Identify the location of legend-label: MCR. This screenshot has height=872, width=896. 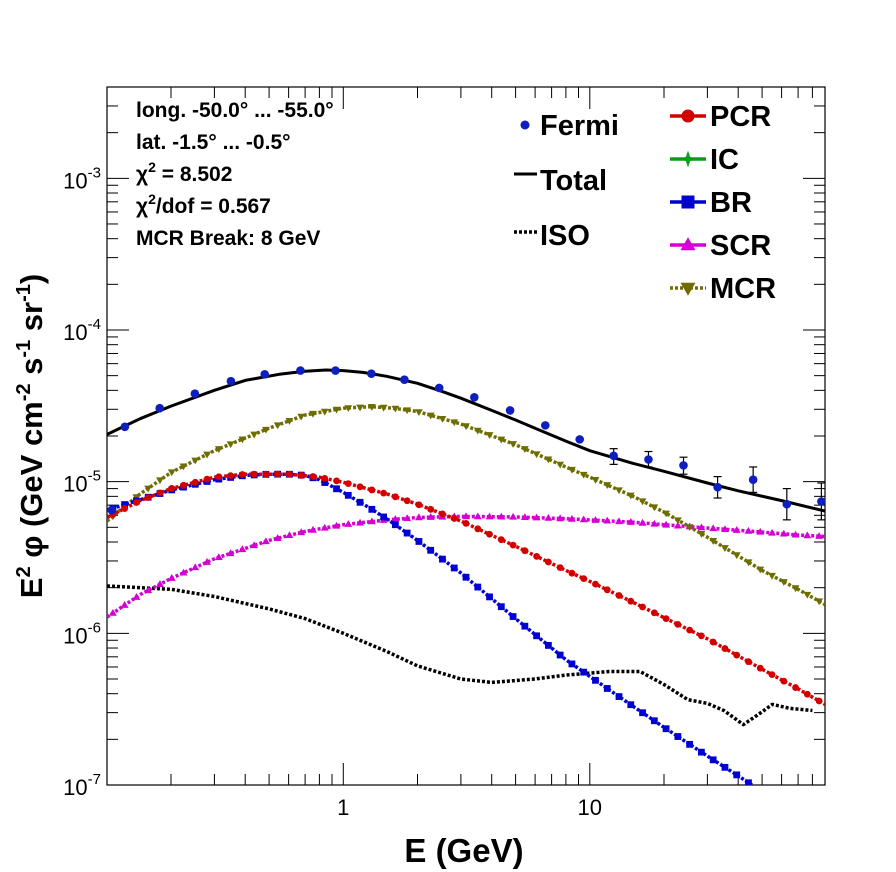
(743, 289).